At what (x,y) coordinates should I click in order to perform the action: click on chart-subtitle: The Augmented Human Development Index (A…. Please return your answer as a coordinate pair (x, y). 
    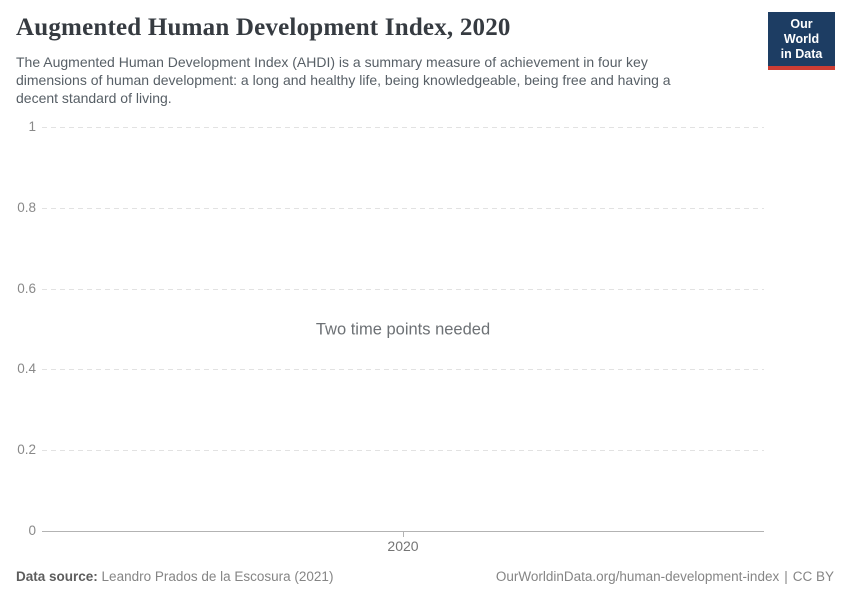
    Looking at the image, I should click on (343, 80).